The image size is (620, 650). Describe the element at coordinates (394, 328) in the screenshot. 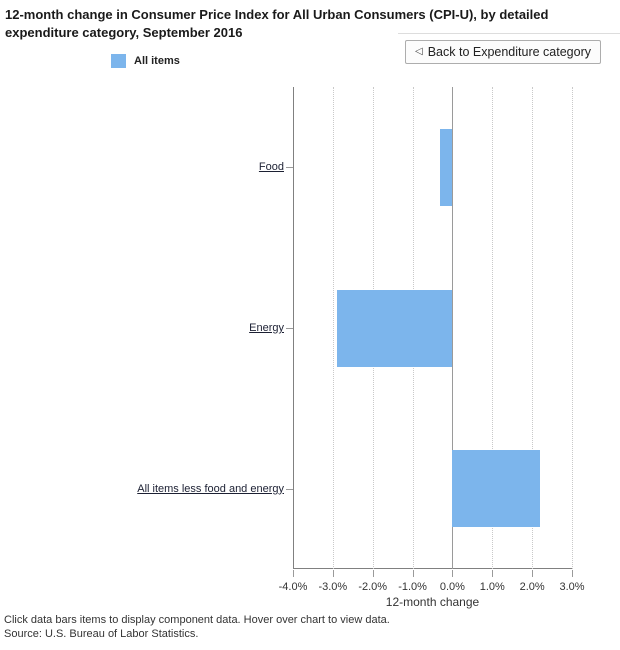

I see `bar-energy` at that location.